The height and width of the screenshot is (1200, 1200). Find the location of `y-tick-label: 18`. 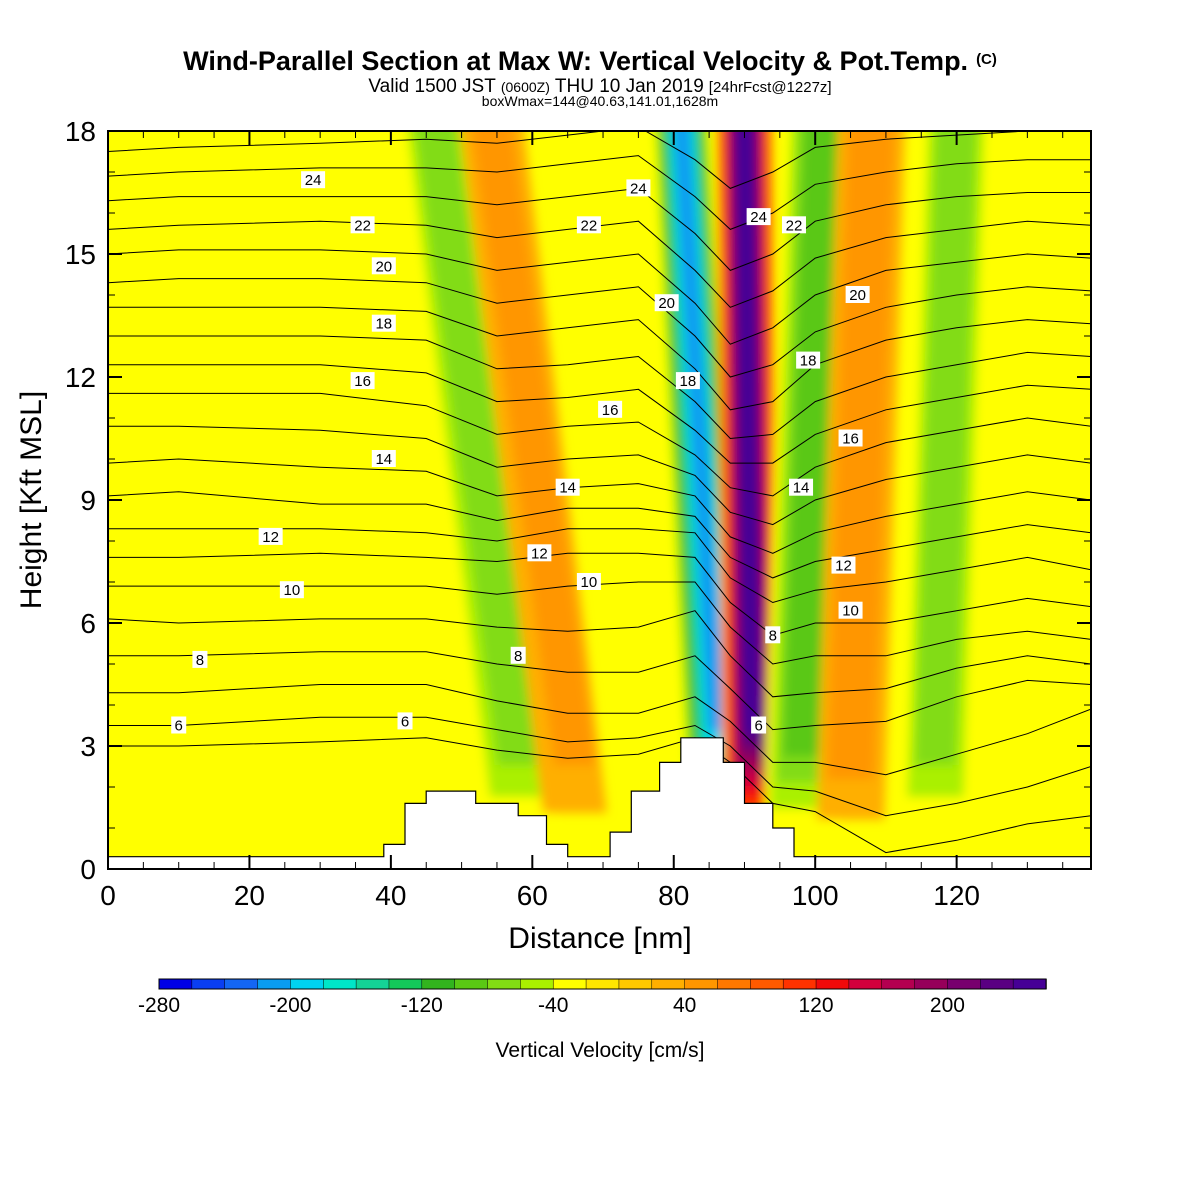

y-tick-label: 18 is located at coordinates (80, 131).